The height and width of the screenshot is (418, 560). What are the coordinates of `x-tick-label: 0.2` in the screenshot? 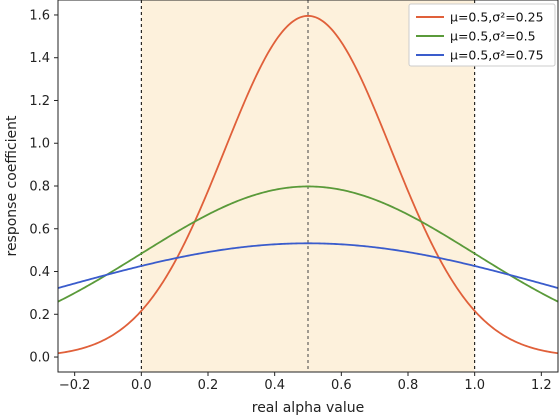 It's located at (208, 385).